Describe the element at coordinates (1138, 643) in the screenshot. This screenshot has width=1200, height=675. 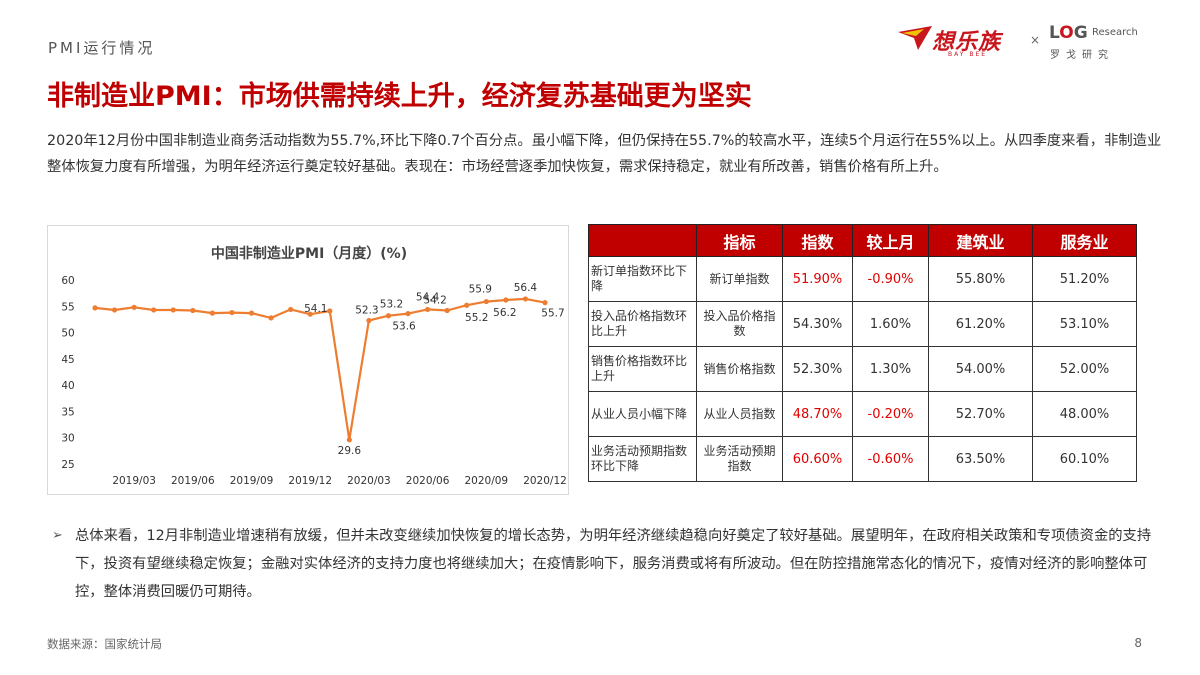
I see `page-number: 8` at that location.